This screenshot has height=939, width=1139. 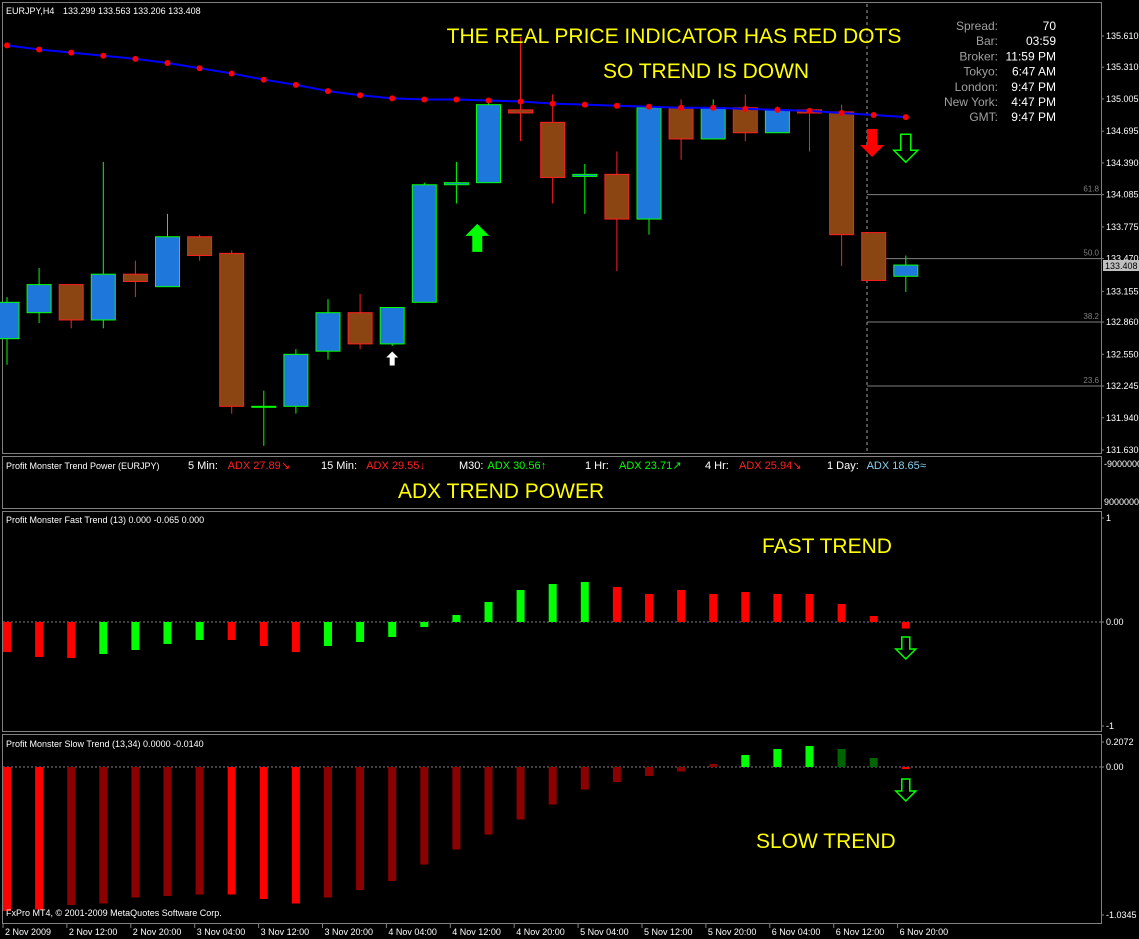 I want to click on slow-tick-label: -1.0345, so click(x=1121, y=915).